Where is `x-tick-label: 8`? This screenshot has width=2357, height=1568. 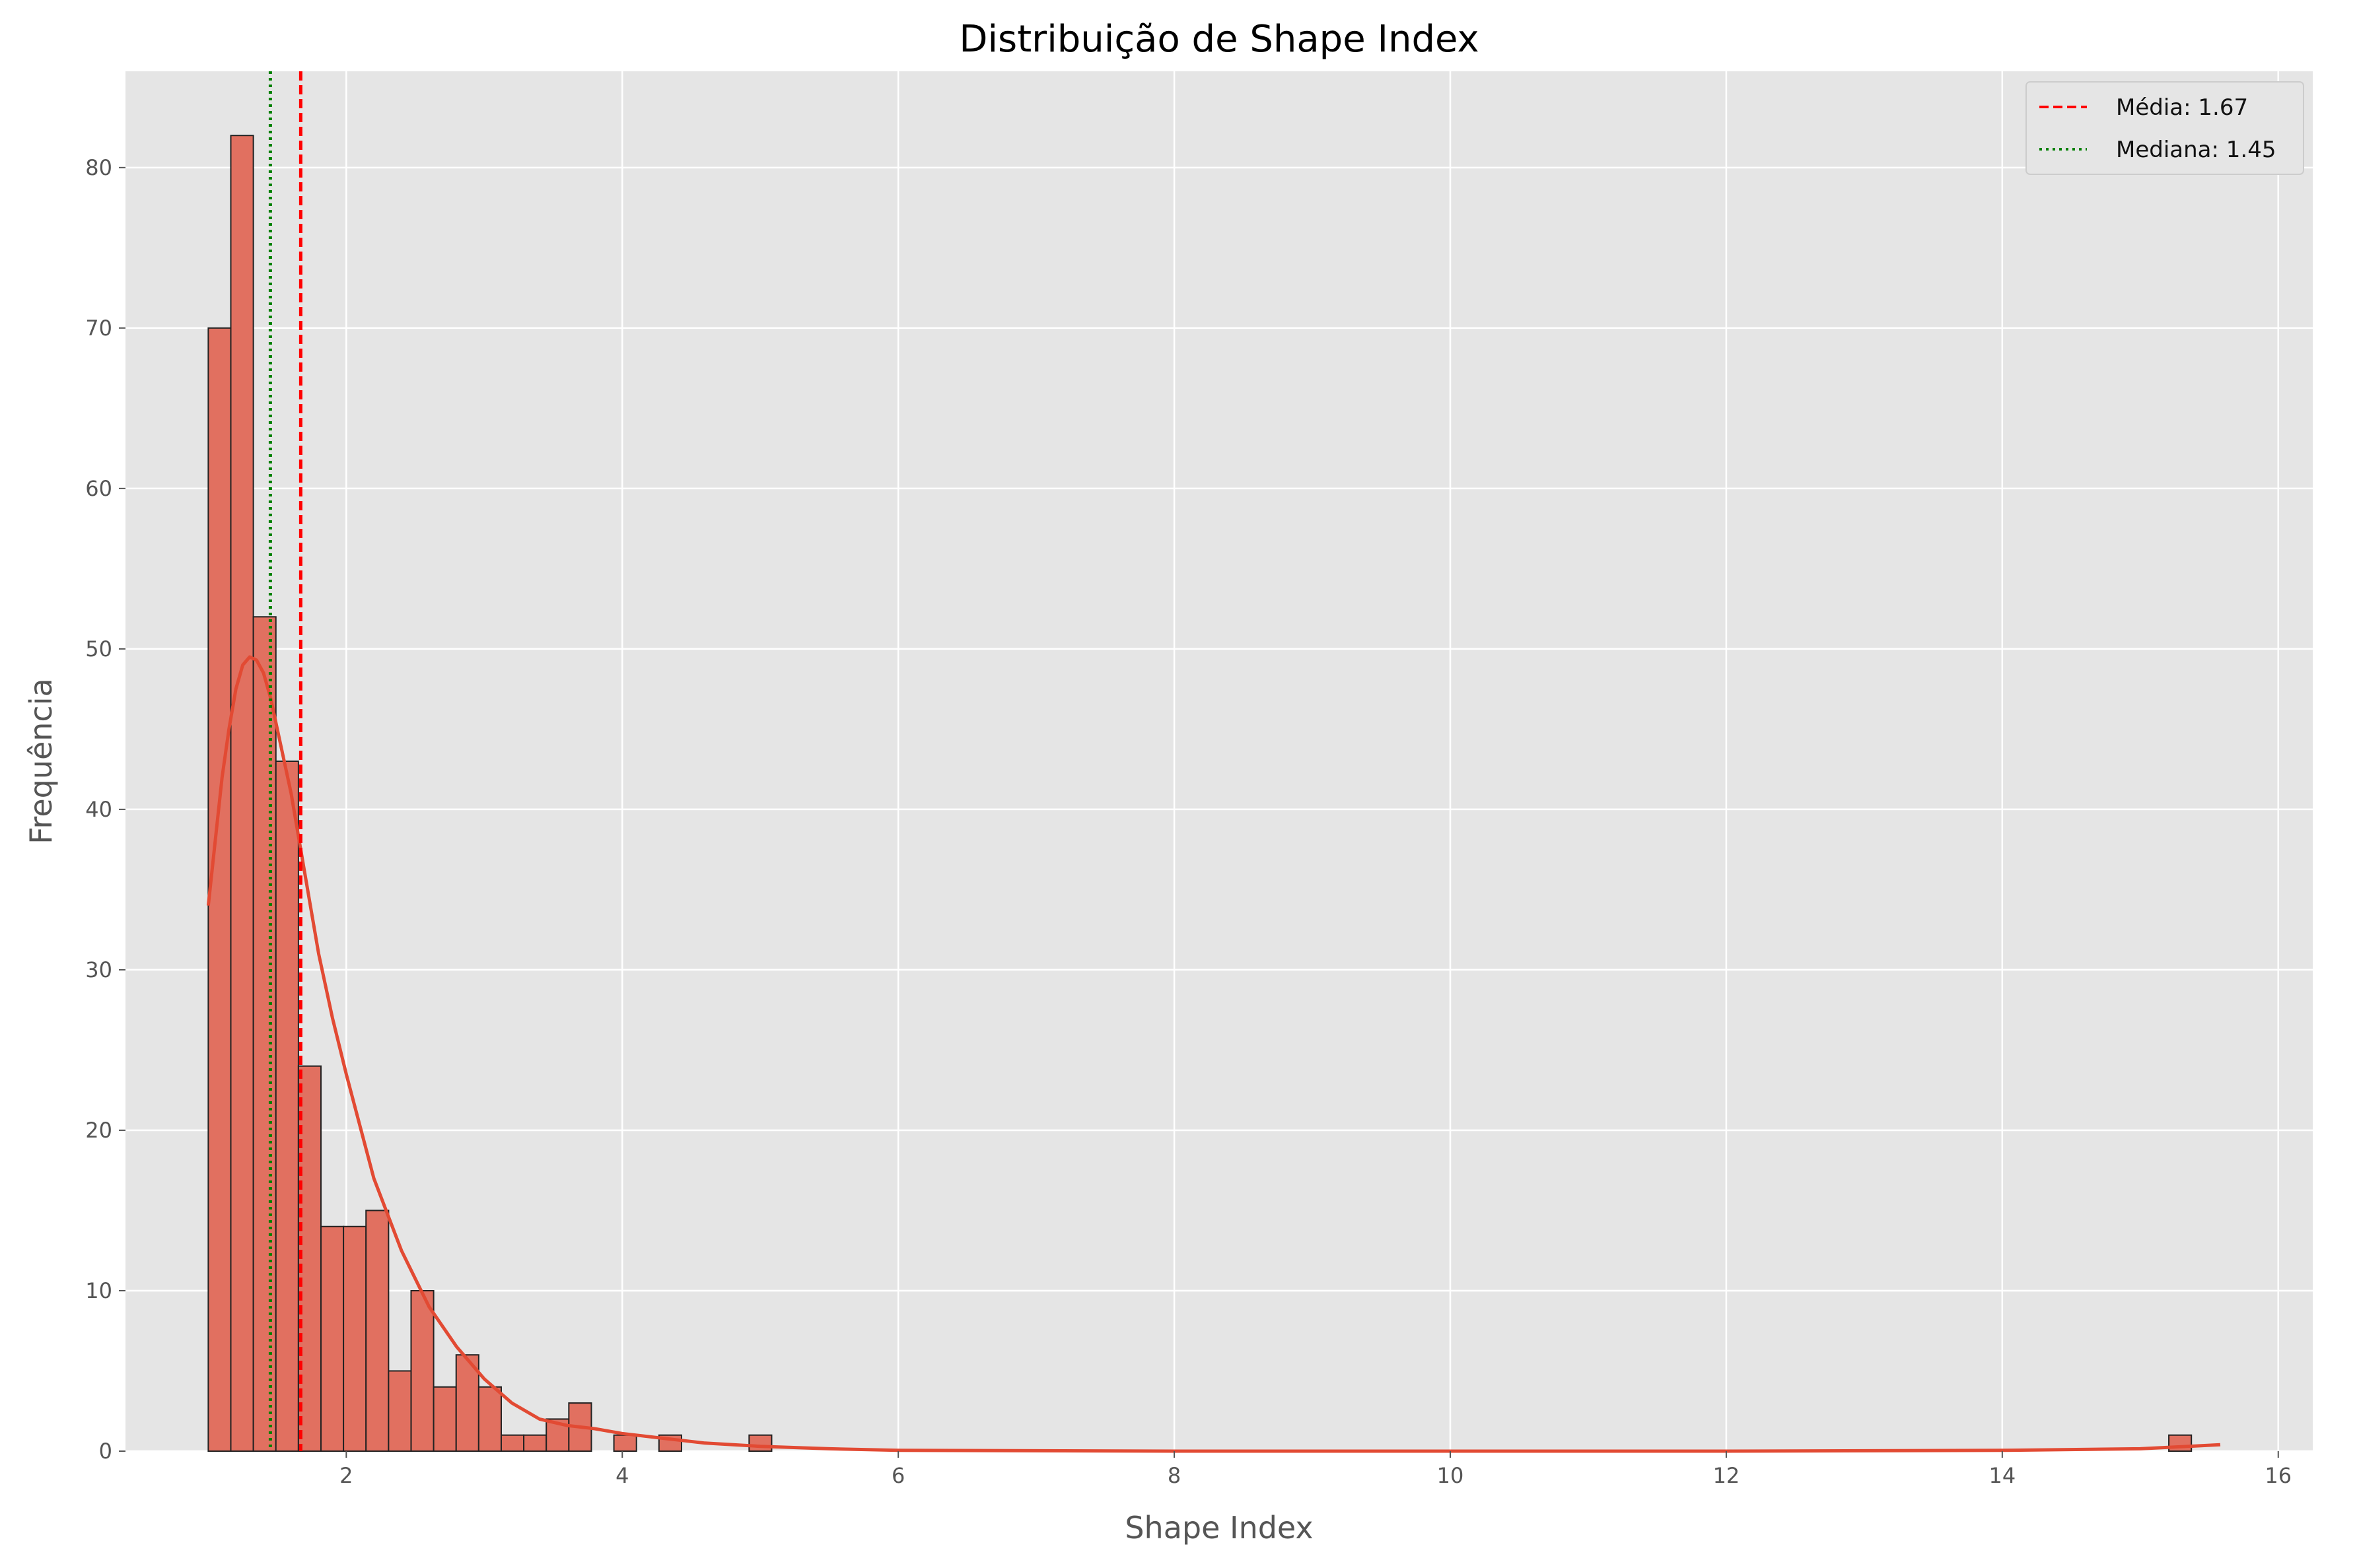
x-tick-label: 8 is located at coordinates (1174, 1475).